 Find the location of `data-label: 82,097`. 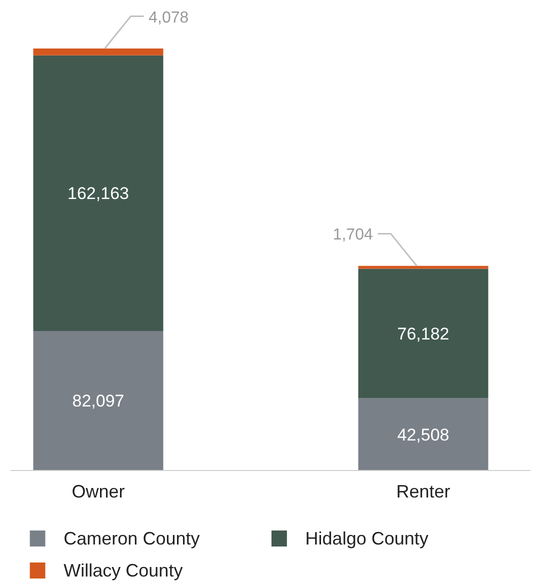

data-label: 82,097 is located at coordinates (98, 401).